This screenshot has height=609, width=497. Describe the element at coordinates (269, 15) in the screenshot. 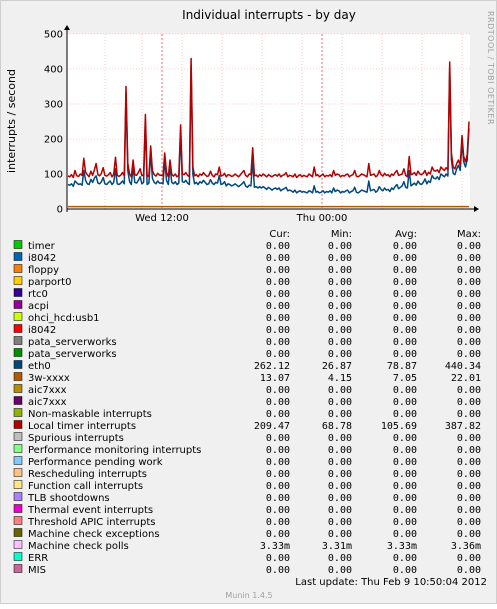

I see `chart-title: Individual interrupts - by day` at that location.